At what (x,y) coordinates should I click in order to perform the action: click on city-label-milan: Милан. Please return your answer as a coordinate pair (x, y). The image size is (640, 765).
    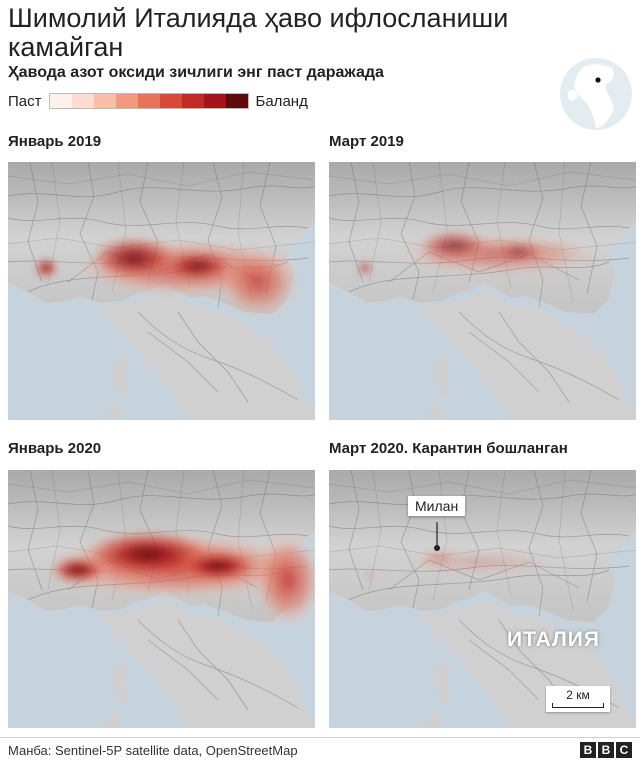
    Looking at the image, I should click on (437, 506).